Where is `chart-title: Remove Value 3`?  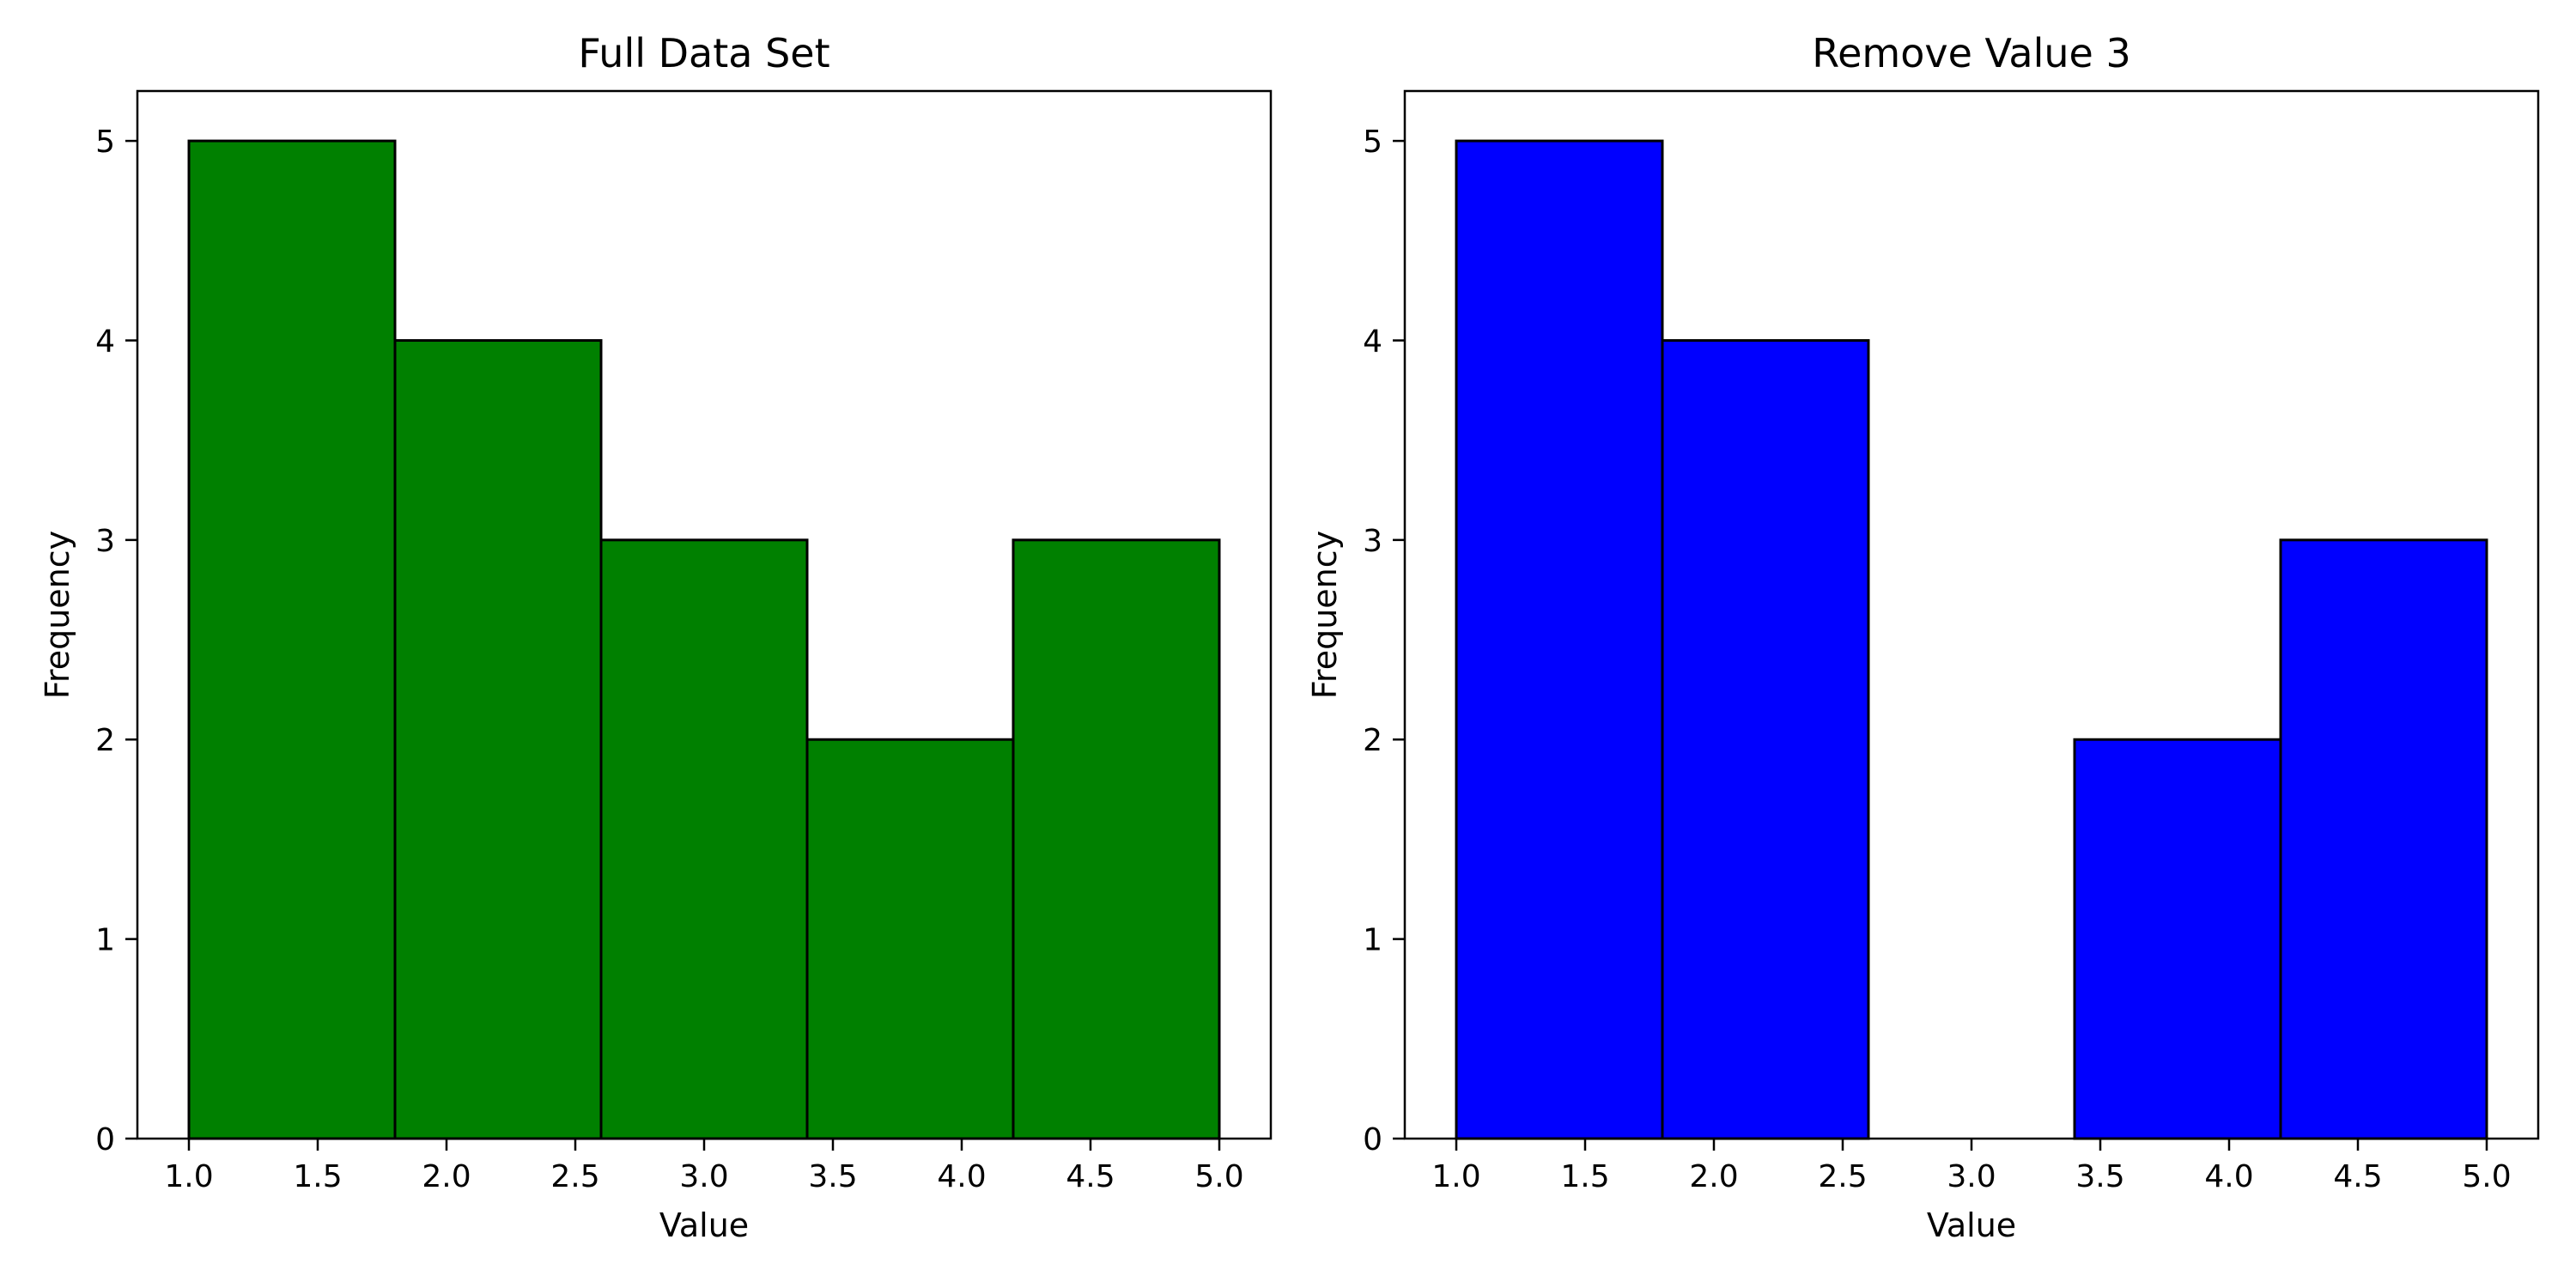
chart-title: Remove Value 3 is located at coordinates (1972, 53).